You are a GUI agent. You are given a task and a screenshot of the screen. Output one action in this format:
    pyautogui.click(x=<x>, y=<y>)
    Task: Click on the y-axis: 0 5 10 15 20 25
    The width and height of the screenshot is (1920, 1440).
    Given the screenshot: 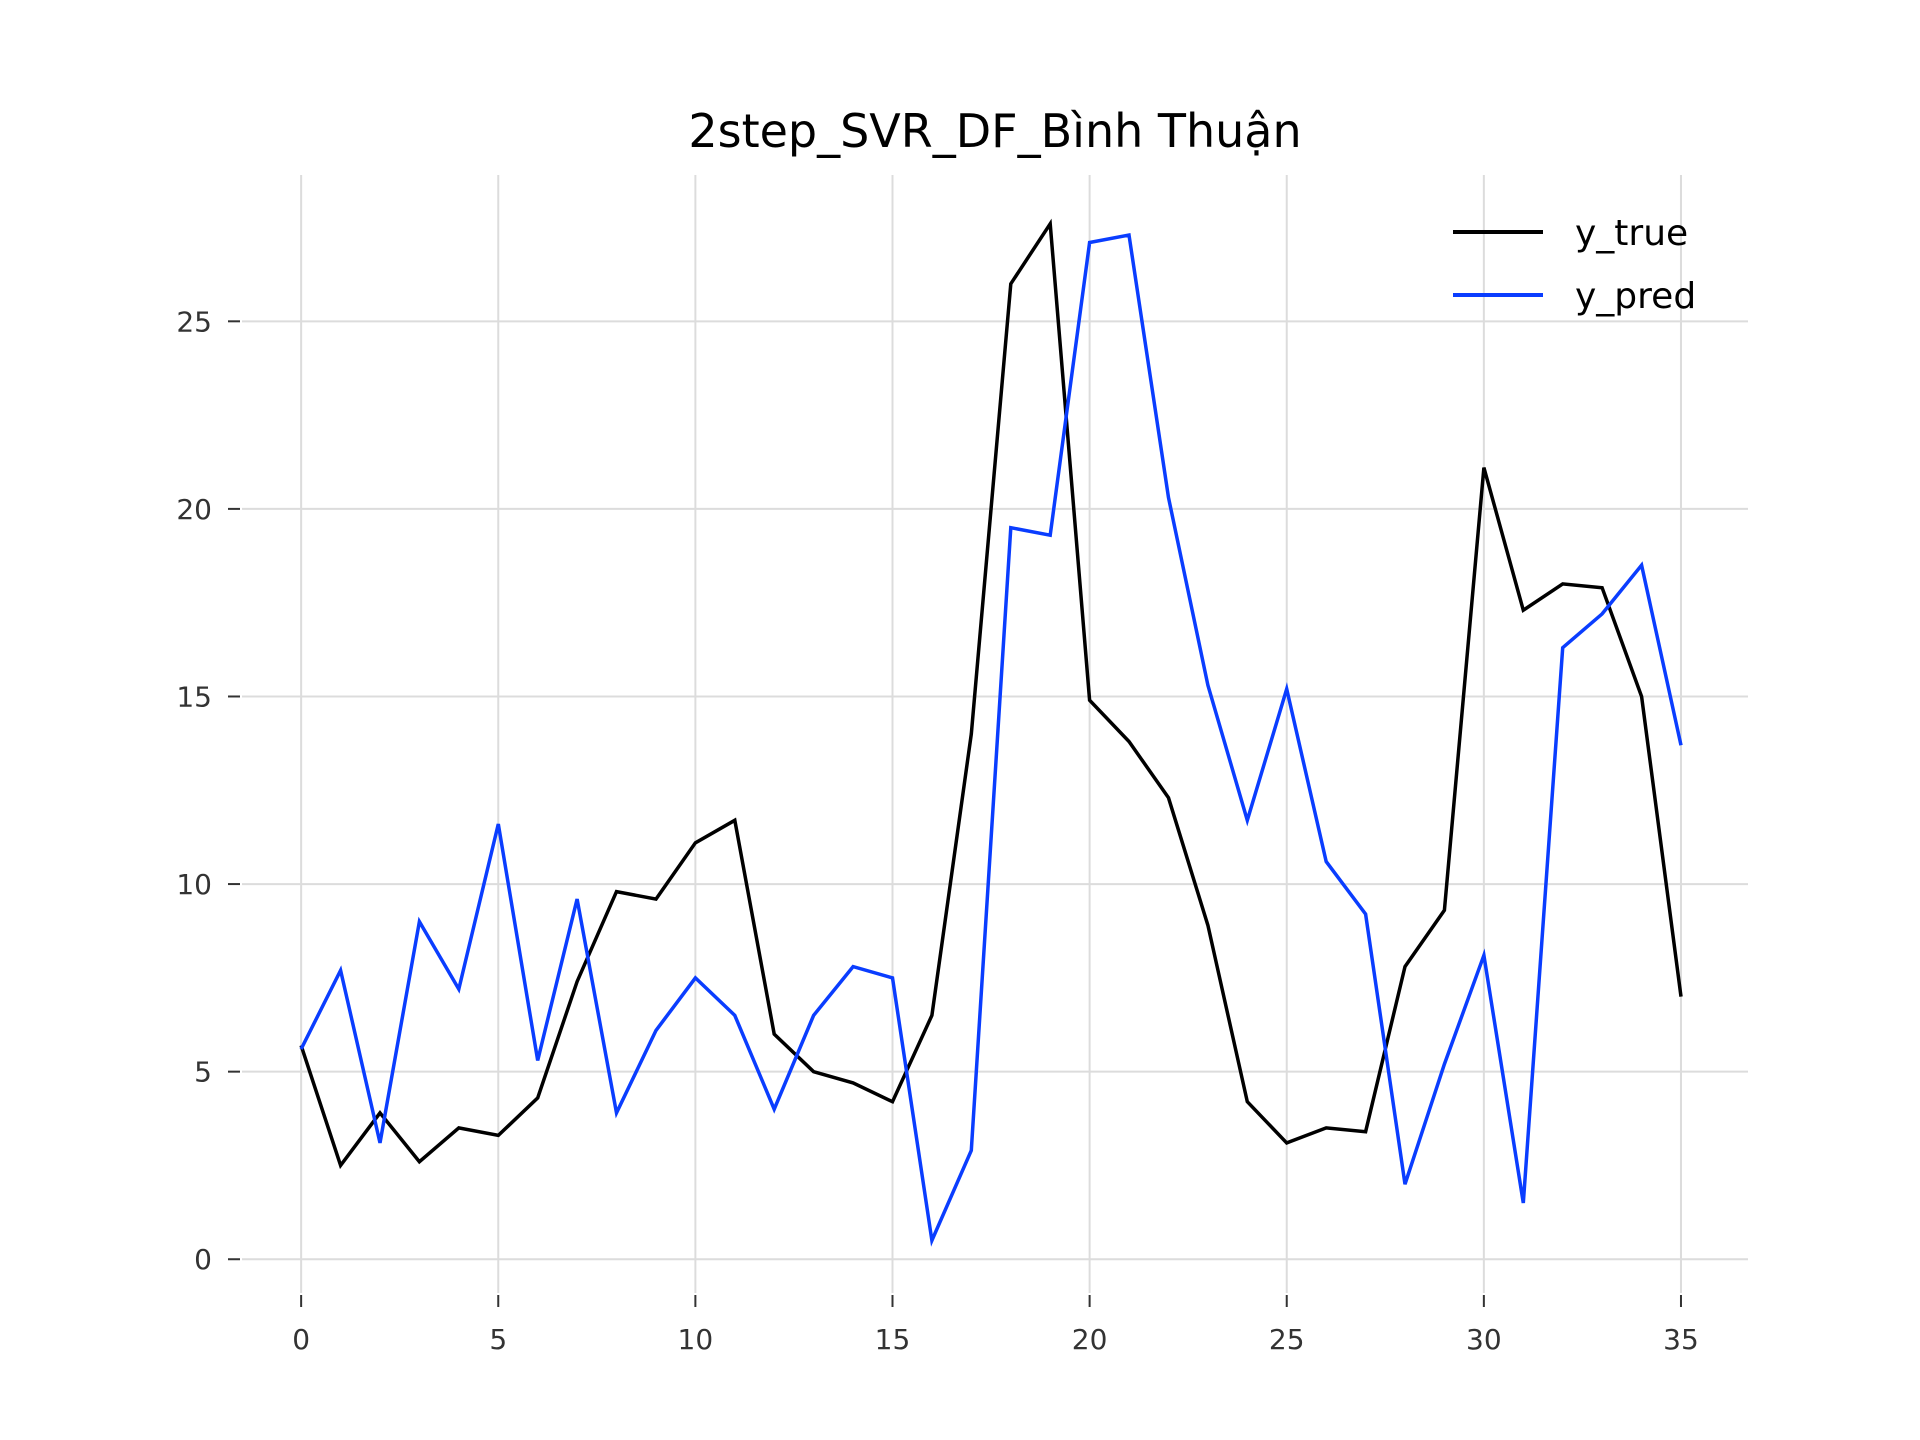 What is the action you would take?
    pyautogui.click(x=208, y=790)
    